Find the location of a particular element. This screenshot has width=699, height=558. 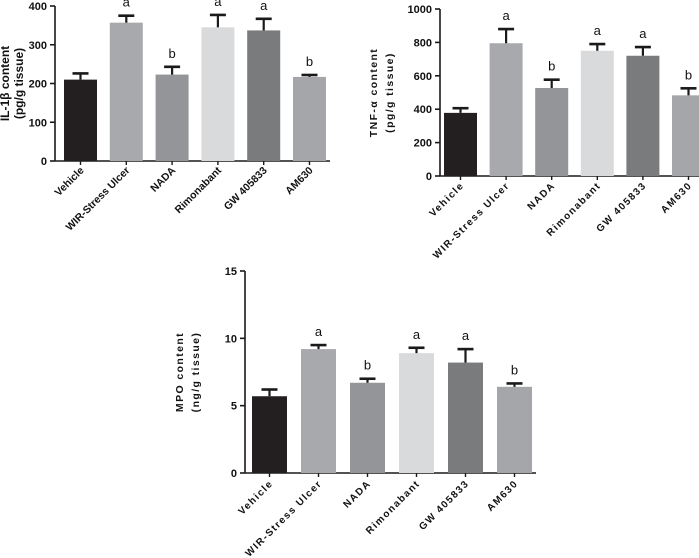

y-axis-title-line1: IL-1β content is located at coordinates (6, 83).